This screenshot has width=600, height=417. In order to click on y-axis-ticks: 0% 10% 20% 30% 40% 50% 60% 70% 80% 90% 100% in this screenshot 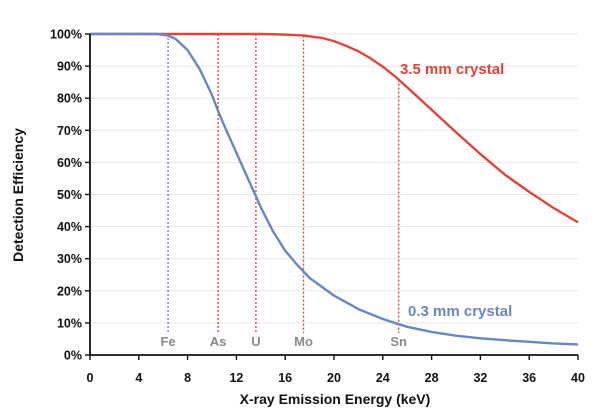, I will do `click(70, 195)`.